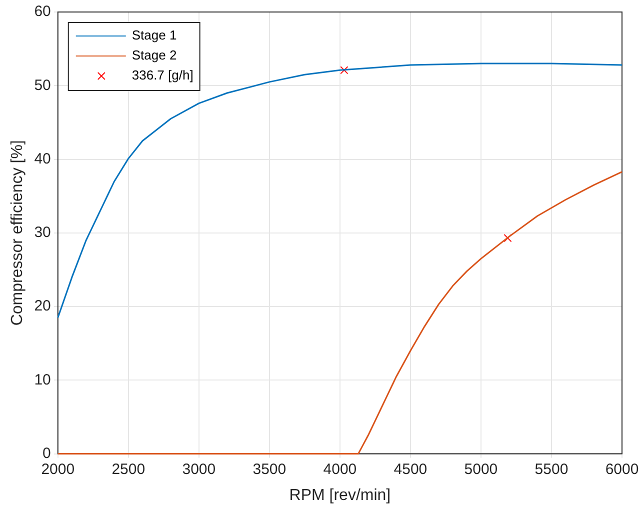  What do you see at coordinates (340, 495) in the screenshot?
I see `x-axis-title: RPM [rev/min]` at bounding box center [340, 495].